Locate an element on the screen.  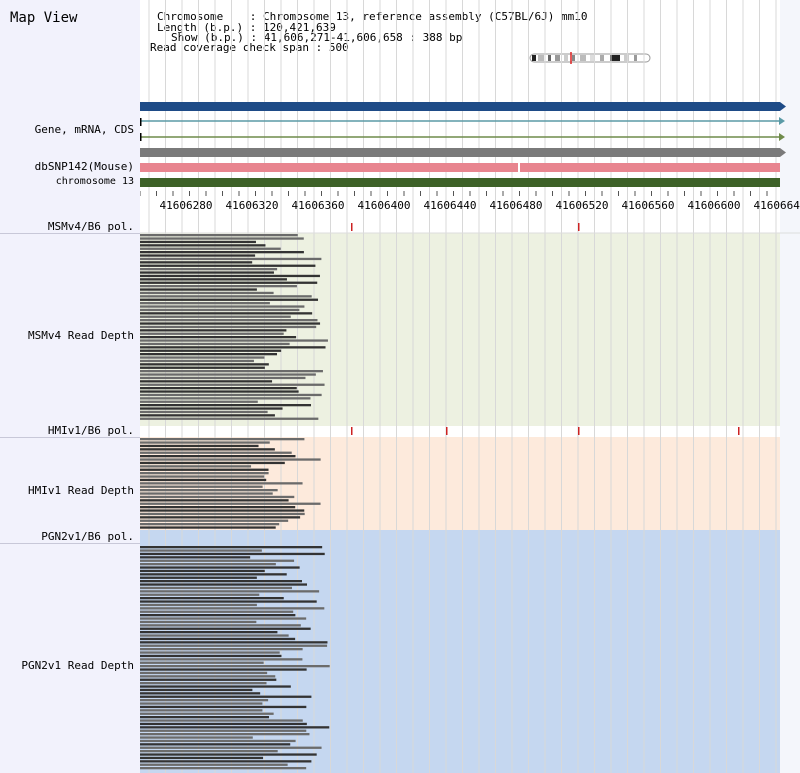
hmi-pol-markers is located at coordinates (545, 431).